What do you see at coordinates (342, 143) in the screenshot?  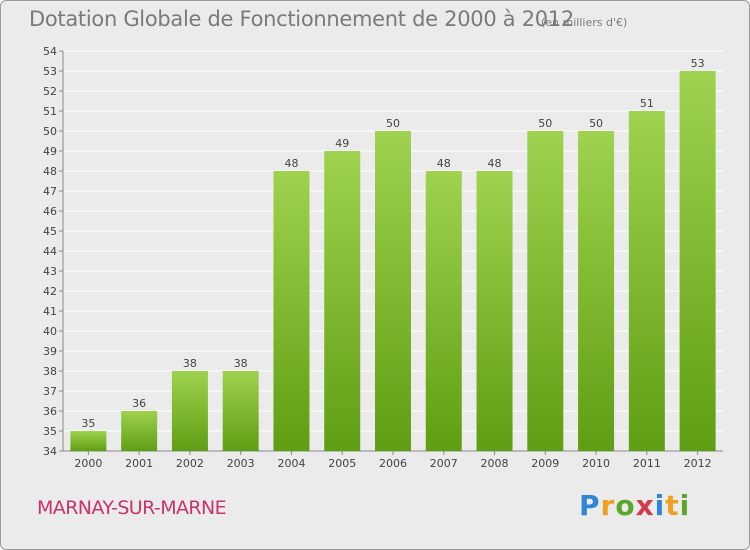 I see `bar-value-label: 49` at bounding box center [342, 143].